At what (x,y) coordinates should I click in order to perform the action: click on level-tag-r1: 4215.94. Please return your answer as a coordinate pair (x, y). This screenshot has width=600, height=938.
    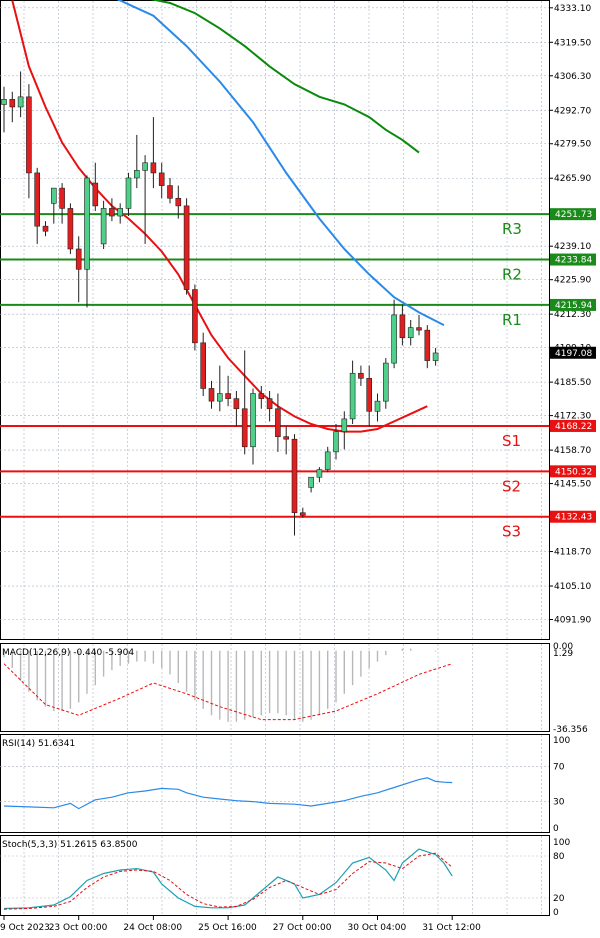
    Looking at the image, I should click on (573, 306).